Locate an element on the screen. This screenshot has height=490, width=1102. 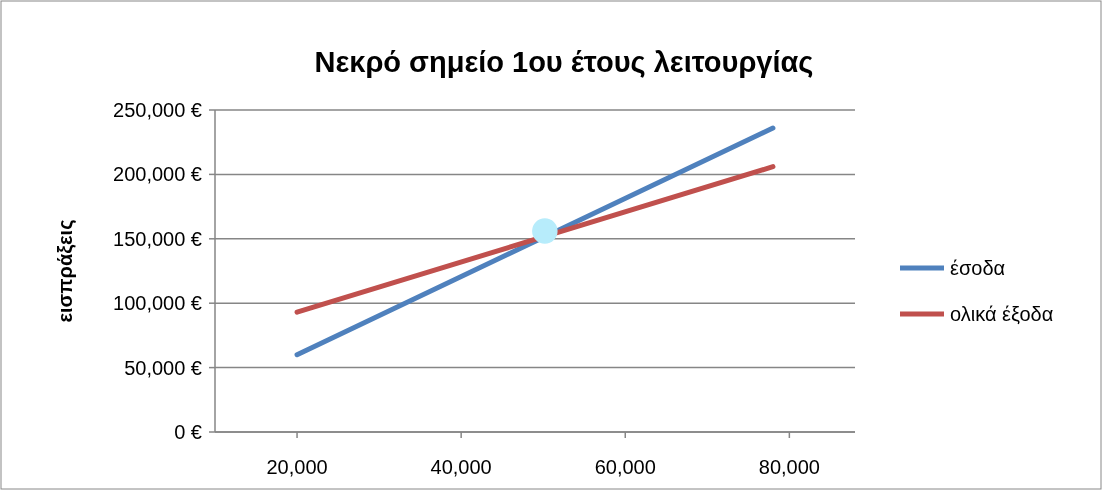
y-tick-label: 50,000 € is located at coordinates (163, 367).